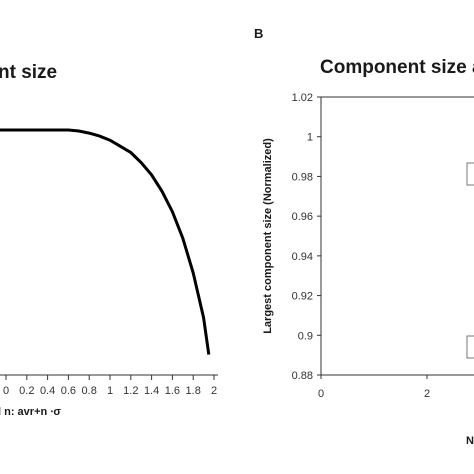 The height and width of the screenshot is (474, 474). Describe the element at coordinates (306, 237) in the screenshot. I see `chart-b-y-ticks: 0.88 0.9 0.92 0.94 0.96 0.98 1 1.02` at that location.